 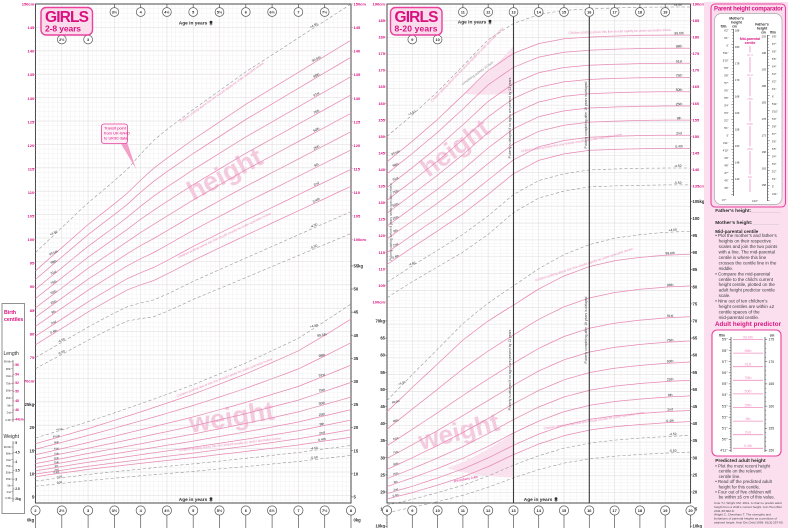 I want to click on svg-text: 0kg, so click(x=358, y=520).